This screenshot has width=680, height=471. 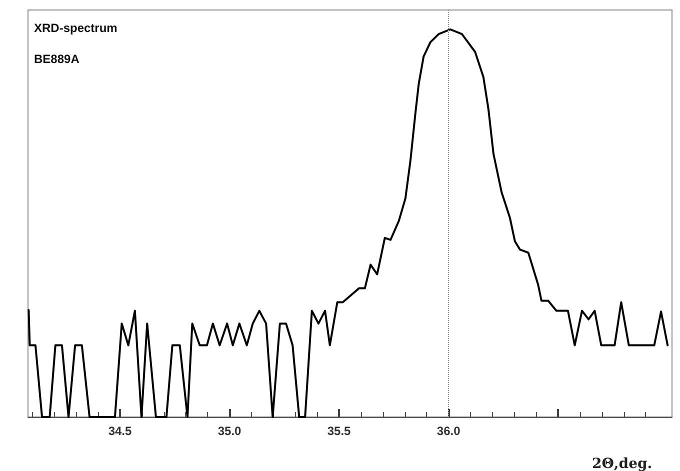 I want to click on x-axis-title: 2Θ,deg., so click(x=622, y=463).